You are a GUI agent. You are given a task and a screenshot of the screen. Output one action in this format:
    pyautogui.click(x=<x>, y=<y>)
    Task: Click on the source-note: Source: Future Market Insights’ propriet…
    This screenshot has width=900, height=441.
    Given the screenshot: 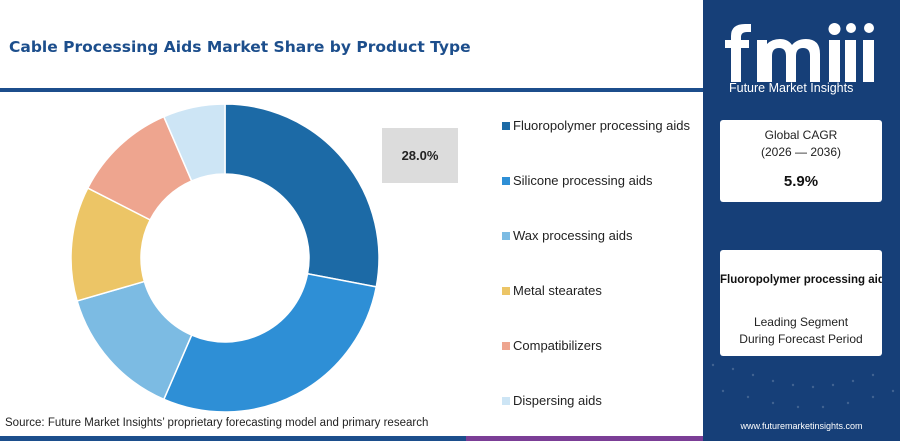 What is the action you would take?
    pyautogui.click(x=217, y=423)
    